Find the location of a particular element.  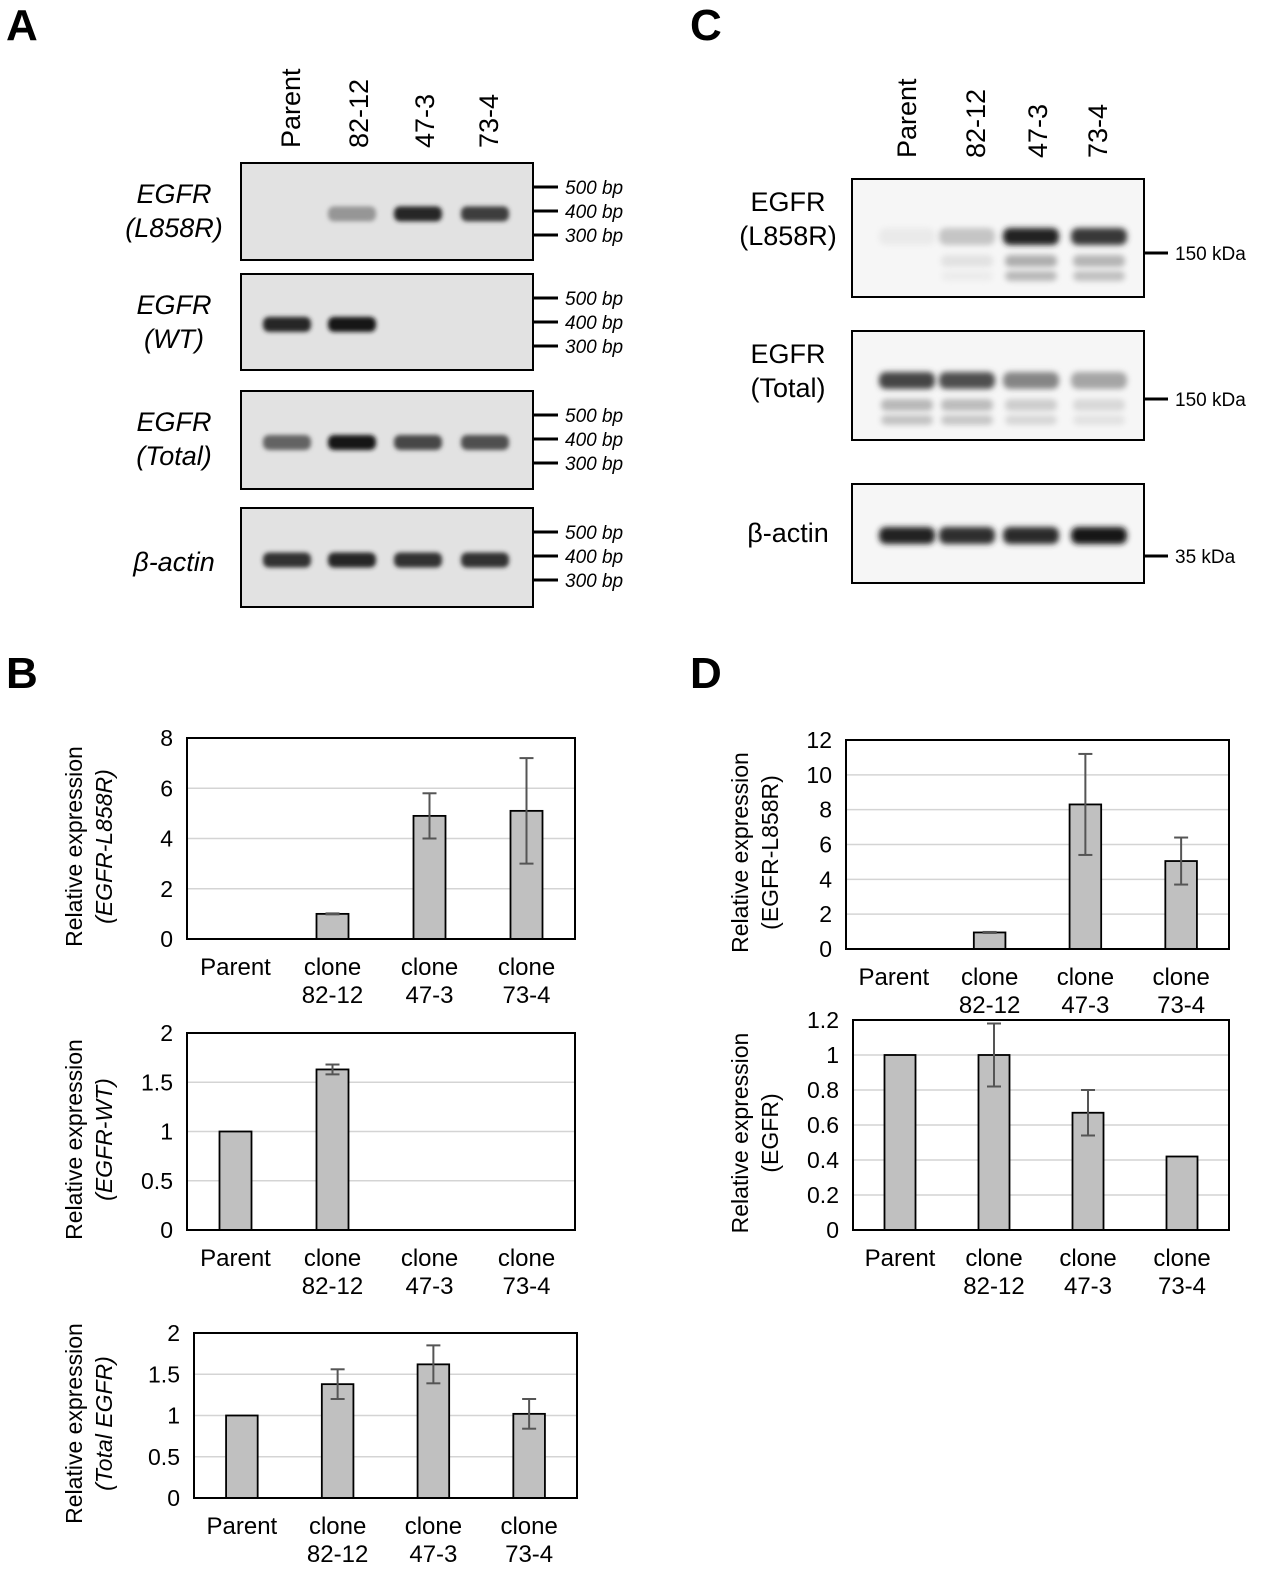

panel-label-d: D is located at coordinates (706, 673).